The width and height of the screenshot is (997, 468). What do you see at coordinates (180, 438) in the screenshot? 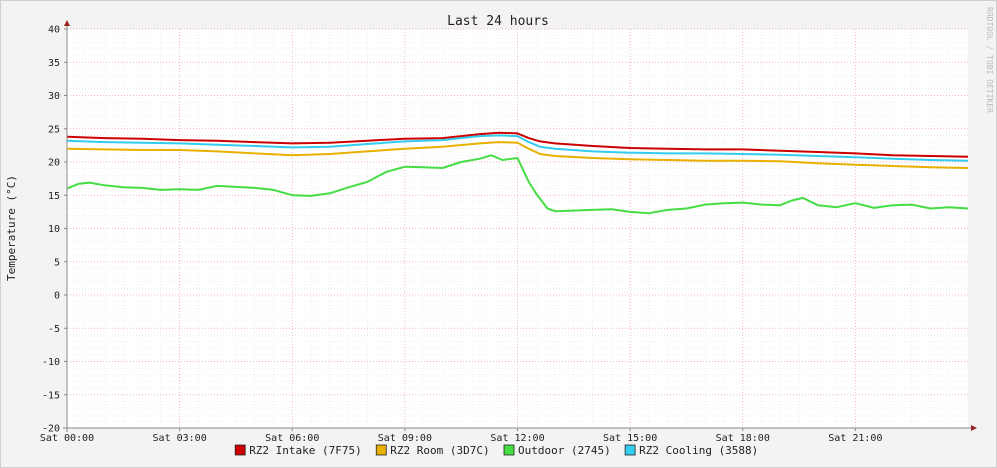
I see `x-tick-label: Sat 03:00` at bounding box center [180, 438].